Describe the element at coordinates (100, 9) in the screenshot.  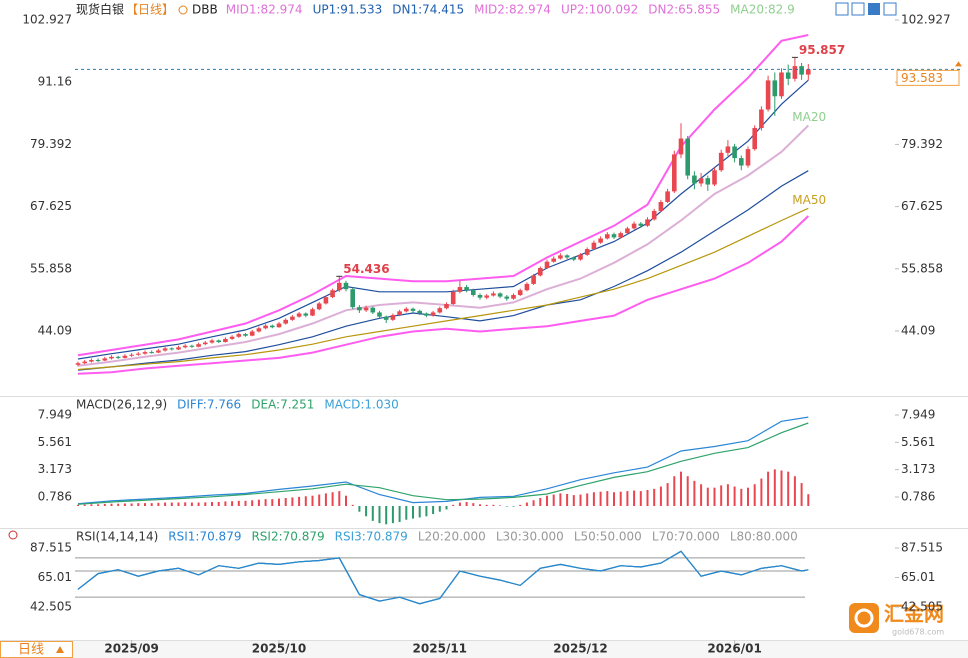
I see `instrument-title: 现货白银` at that location.